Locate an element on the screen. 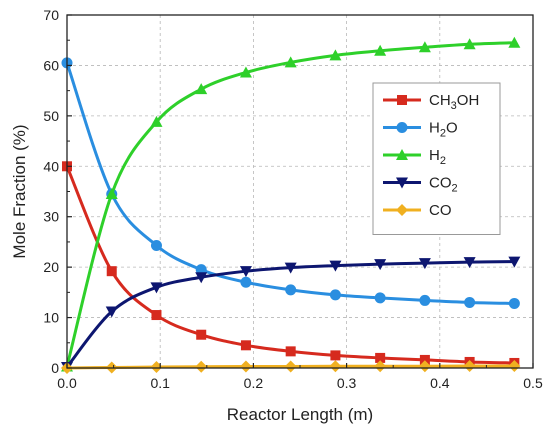 Image resolution: width=550 pixels, height=432 pixels. legend: CH3OH H2O H2 CO2 CO is located at coordinates (436, 158).